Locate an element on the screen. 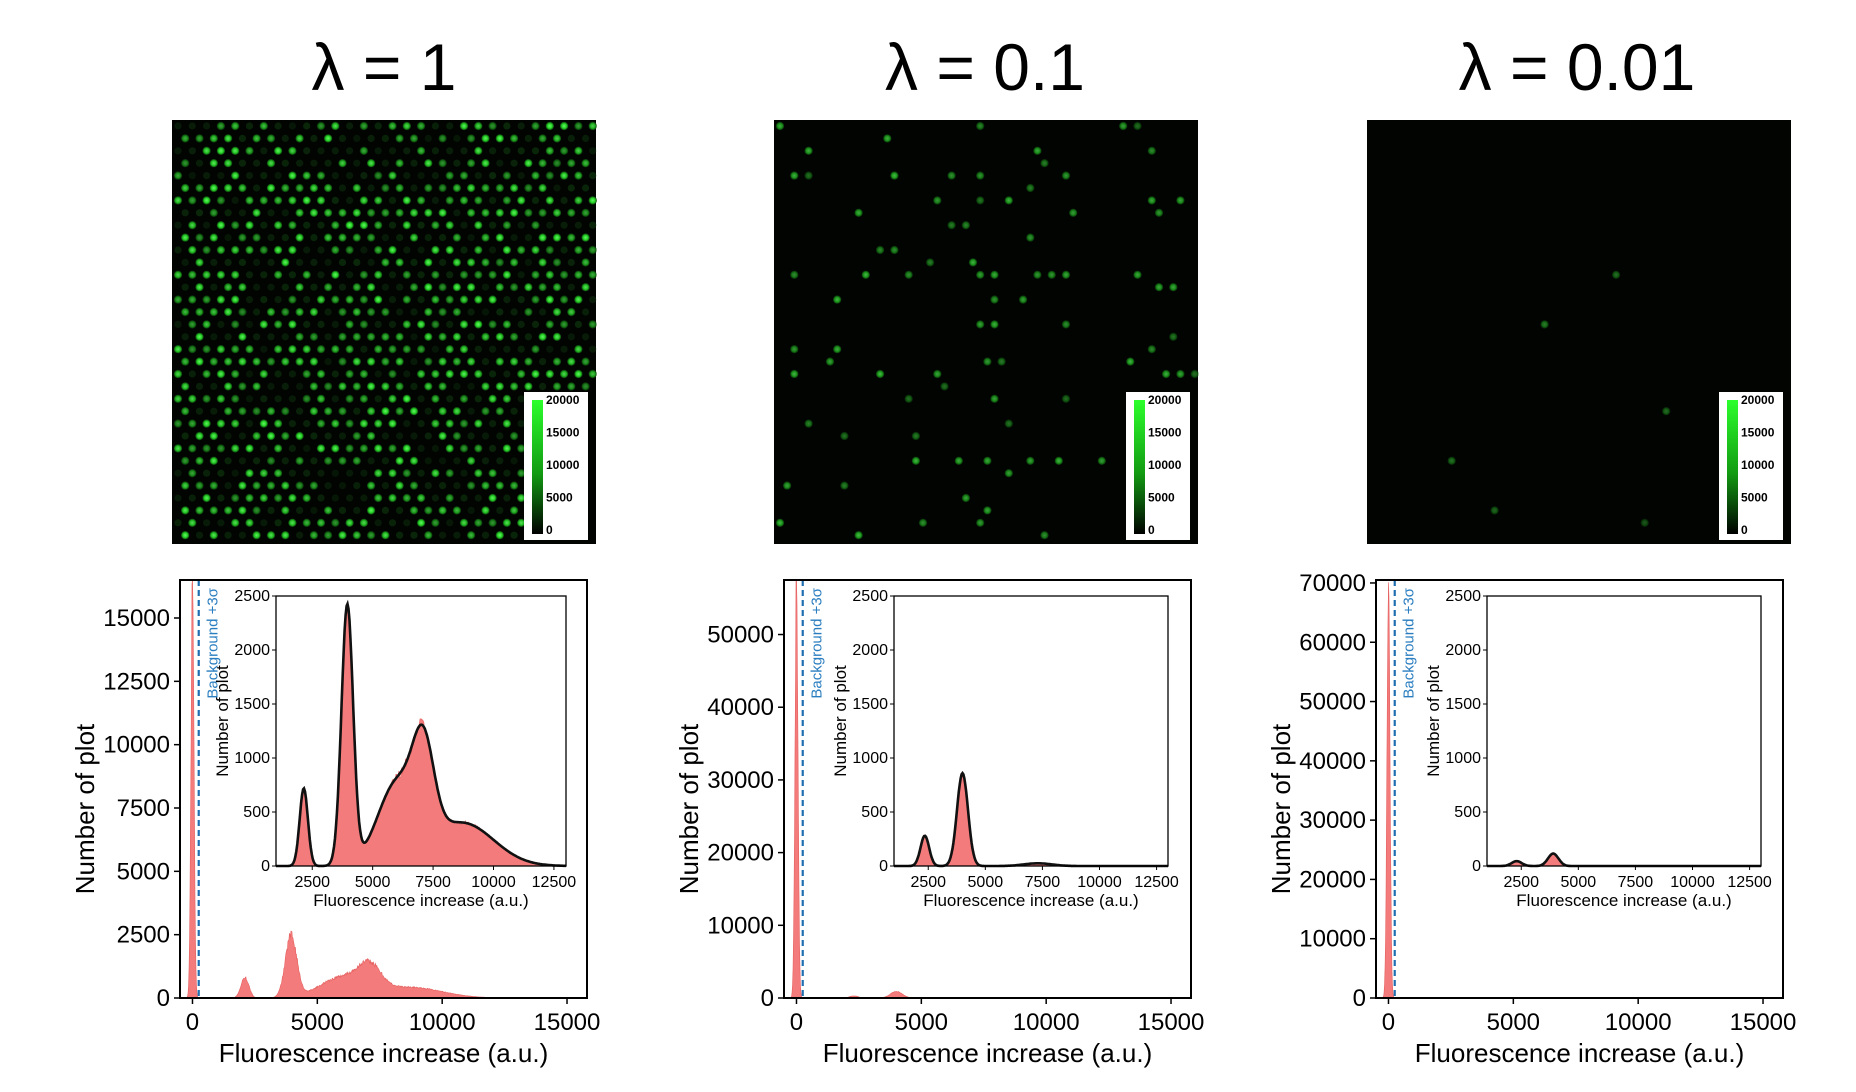 Image resolution: width=1856 pixels, height=1092 pixels. inset-y-tick-label: 1000 is located at coordinates (1463, 758).